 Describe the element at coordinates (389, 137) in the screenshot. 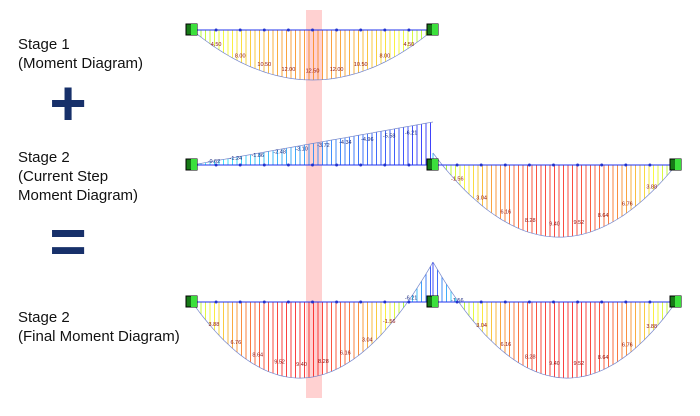

I see `moment-value: -5.58` at that location.